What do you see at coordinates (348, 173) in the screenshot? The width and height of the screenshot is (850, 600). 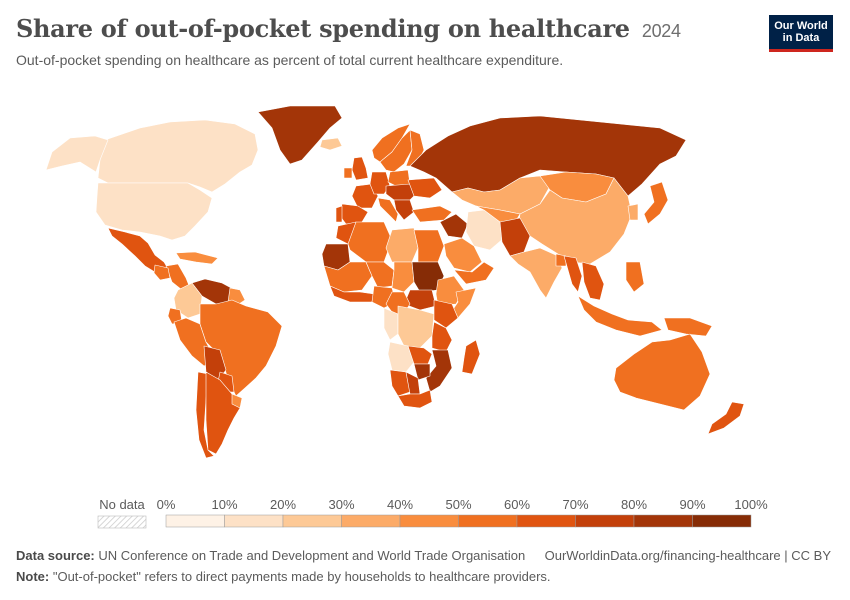 I see `country-ireland` at bounding box center [348, 173].